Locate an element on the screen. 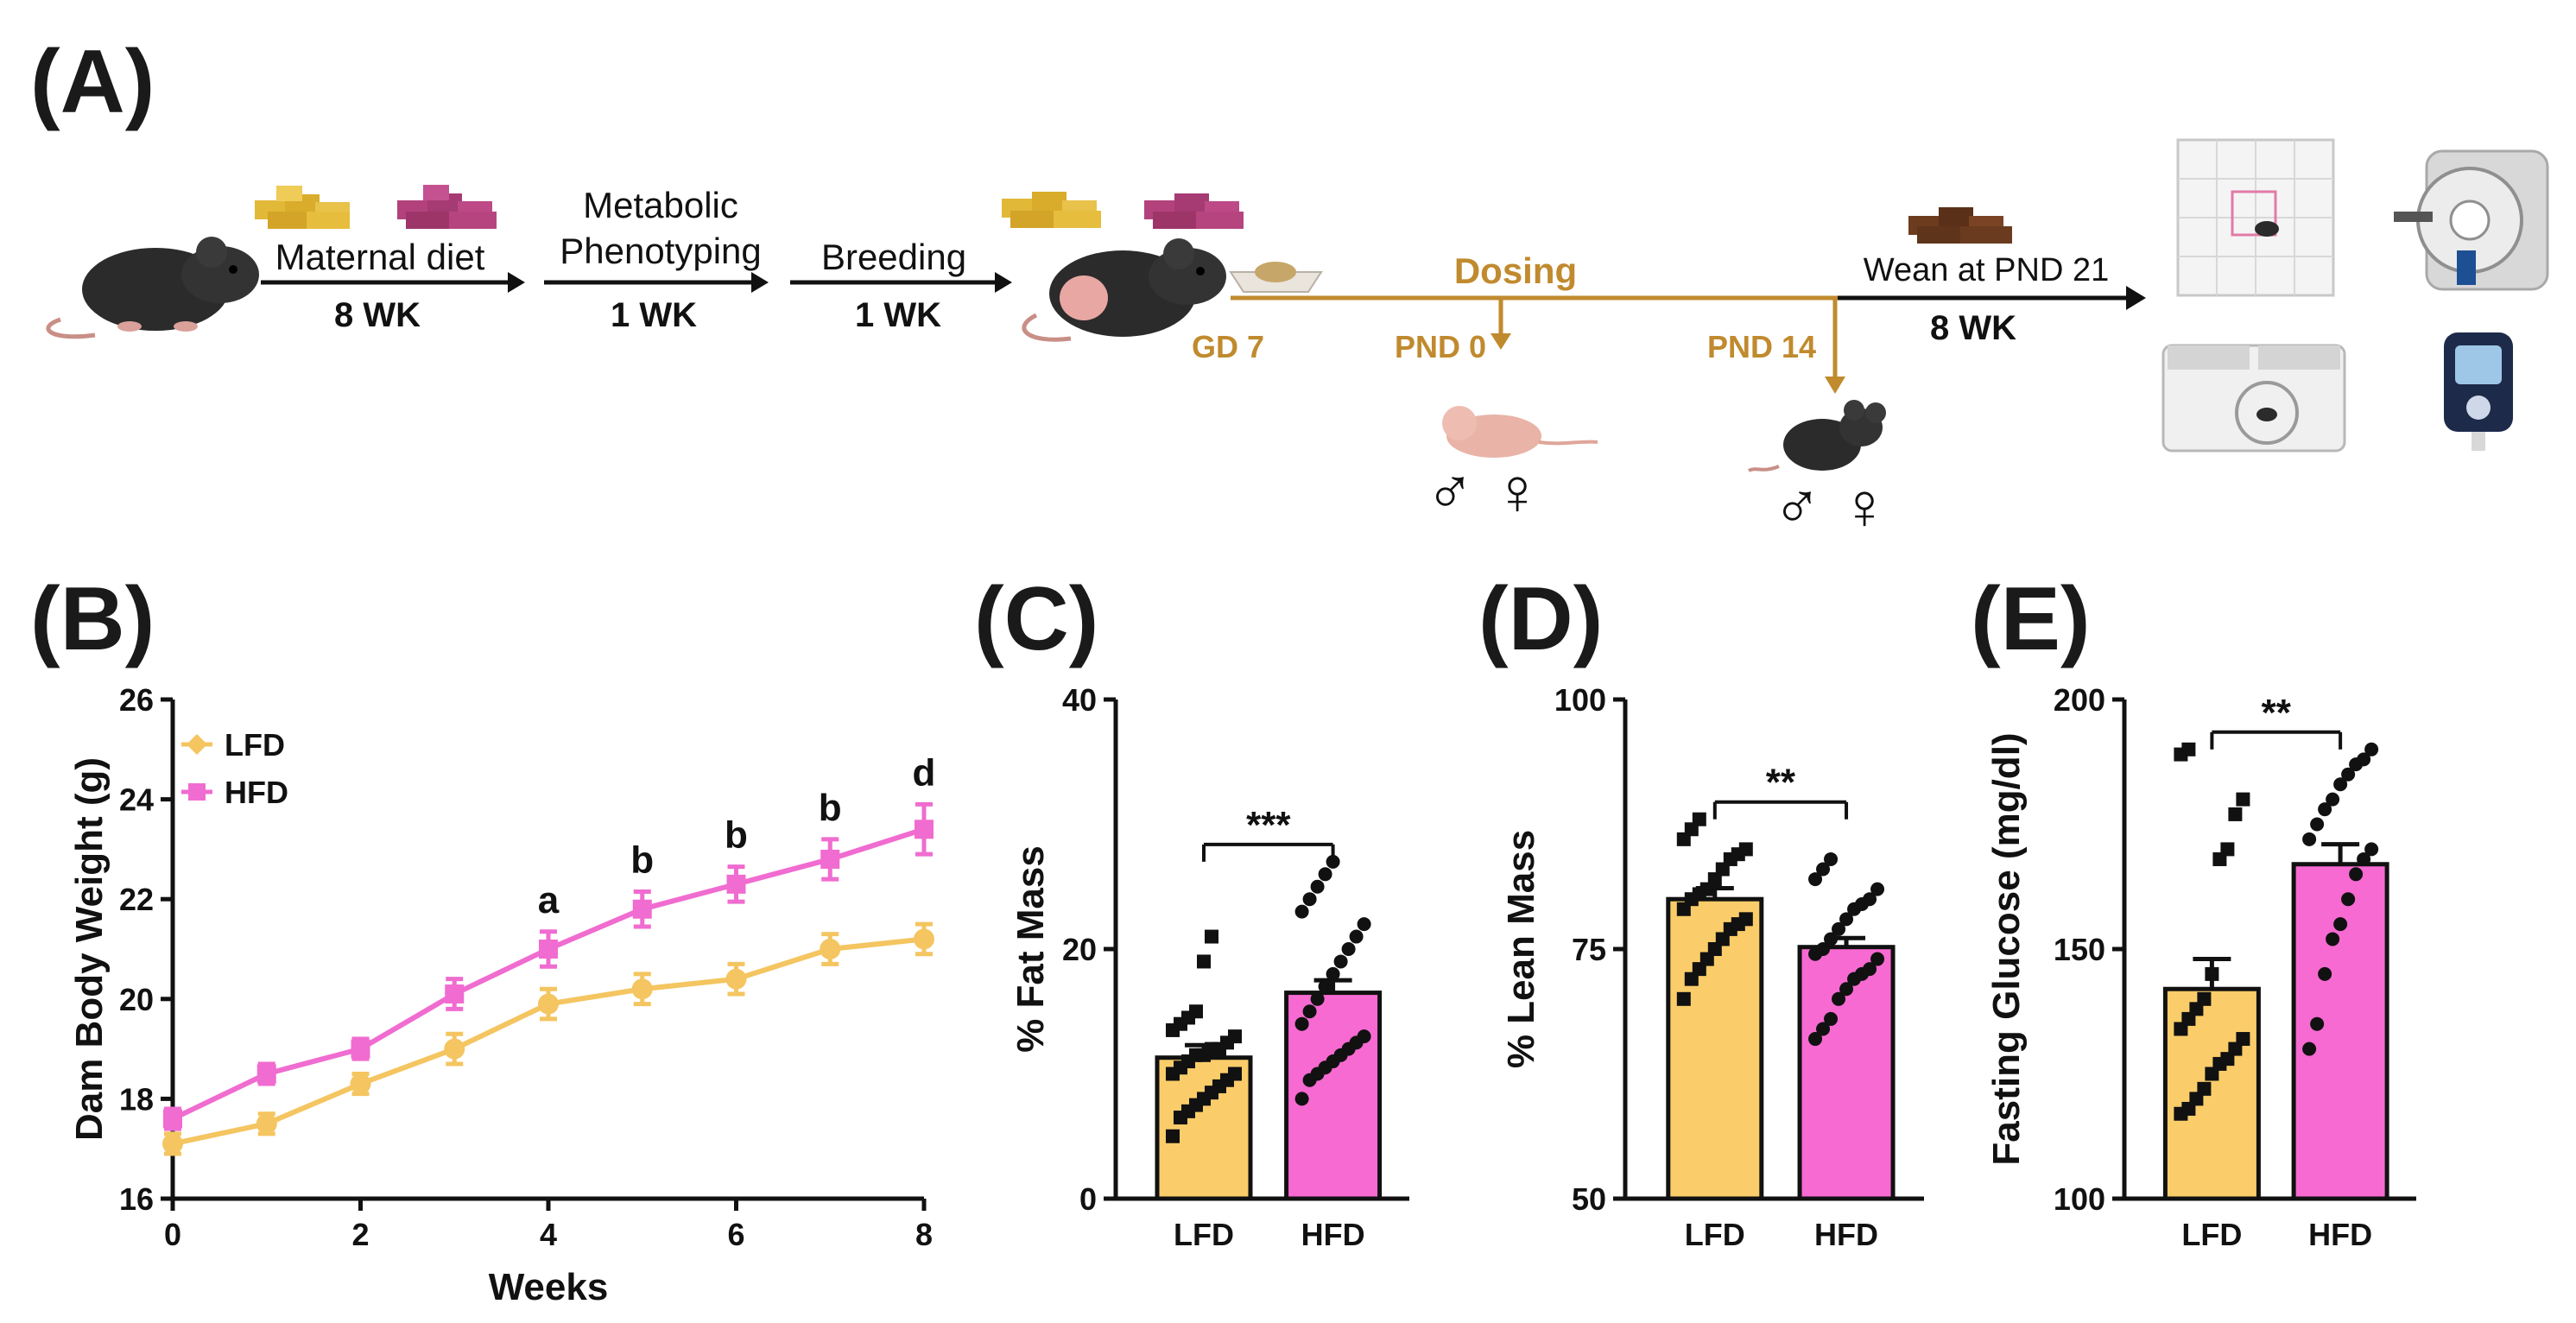 Image resolution: width=2576 pixels, height=1323 pixels. legend-label-hfd: HFD is located at coordinates (256, 792).